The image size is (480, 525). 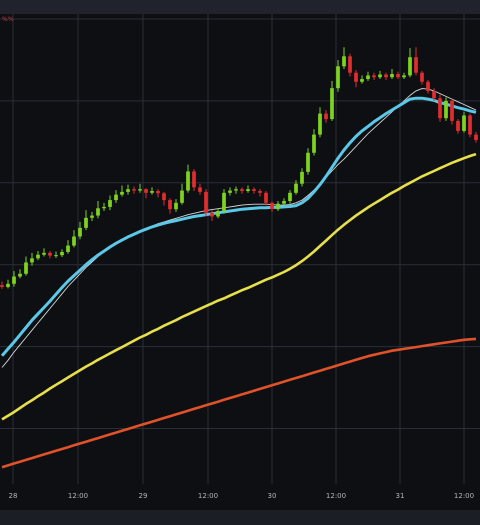 I want to click on top-toolbar, so click(x=240, y=7).